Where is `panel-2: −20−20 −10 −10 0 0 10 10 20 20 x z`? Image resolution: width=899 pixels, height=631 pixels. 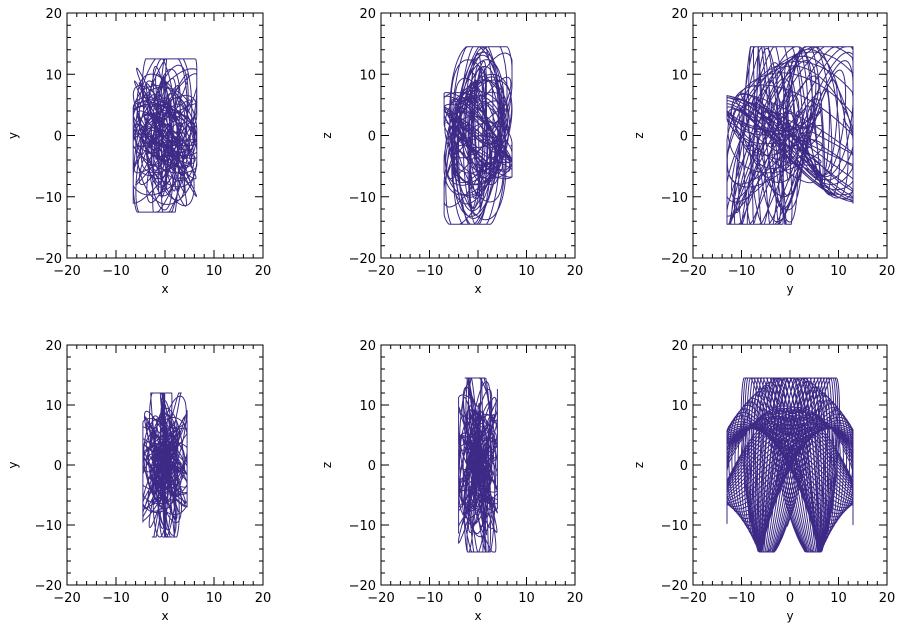 panel-2: −20−20 −10 −10 0 0 10 10 20 20 x z is located at coordinates (451, 151).